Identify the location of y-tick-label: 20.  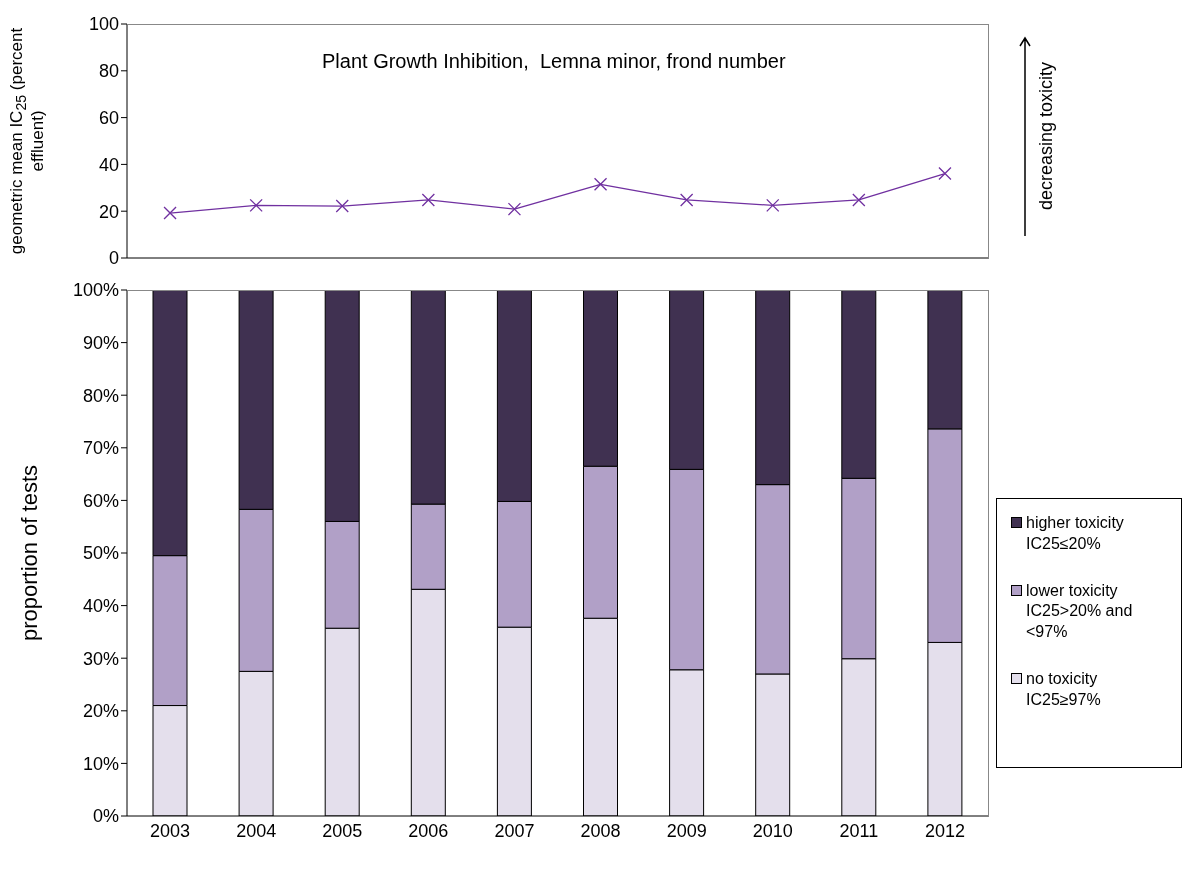
(108, 211).